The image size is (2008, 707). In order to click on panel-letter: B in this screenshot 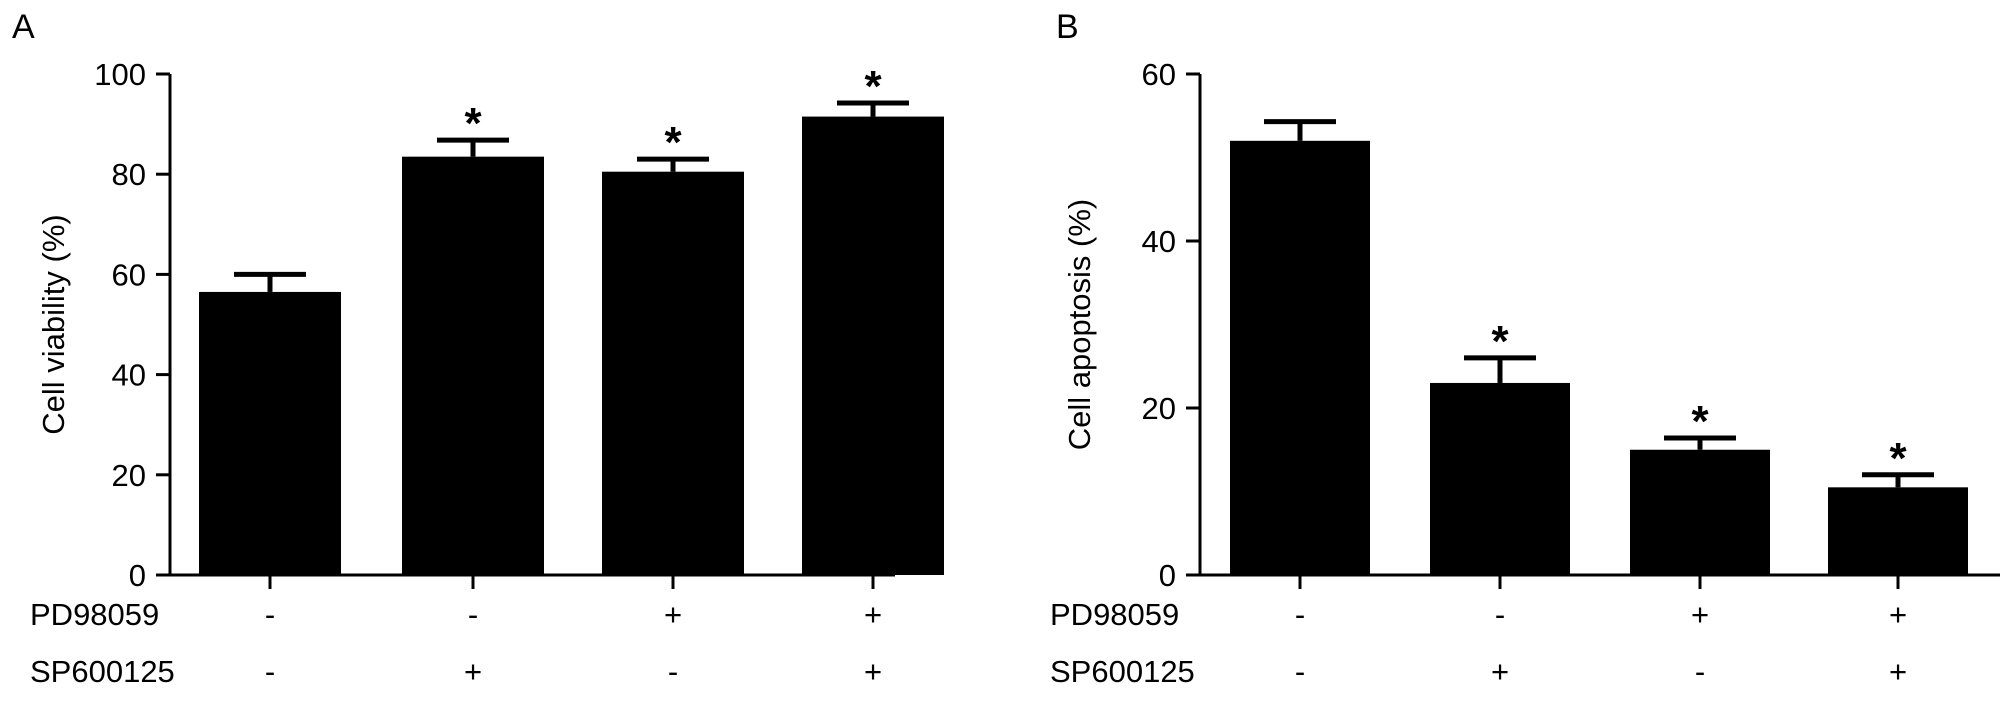, I will do `click(1067, 27)`.